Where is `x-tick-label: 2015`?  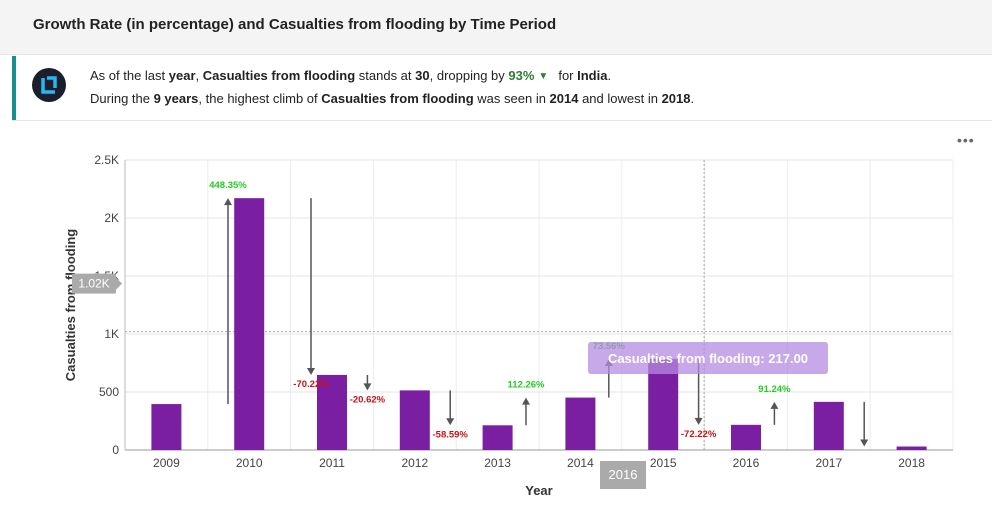
x-tick-label: 2015 is located at coordinates (663, 463).